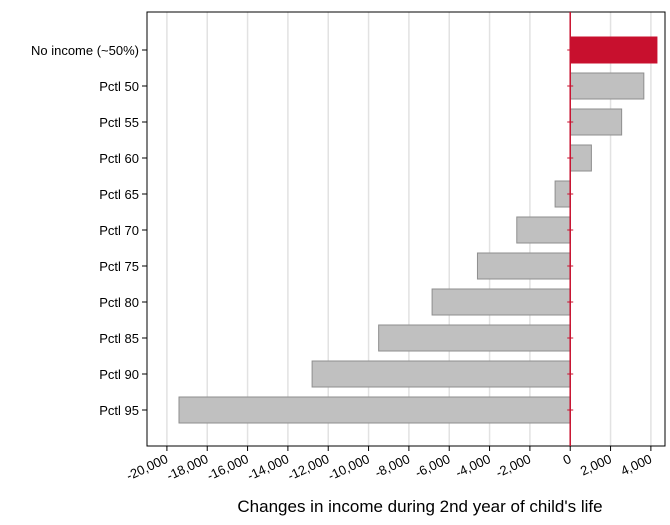 The image size is (670, 525). What do you see at coordinates (119, 410) in the screenshot?
I see `y-tick-label: Pctl 95` at bounding box center [119, 410].